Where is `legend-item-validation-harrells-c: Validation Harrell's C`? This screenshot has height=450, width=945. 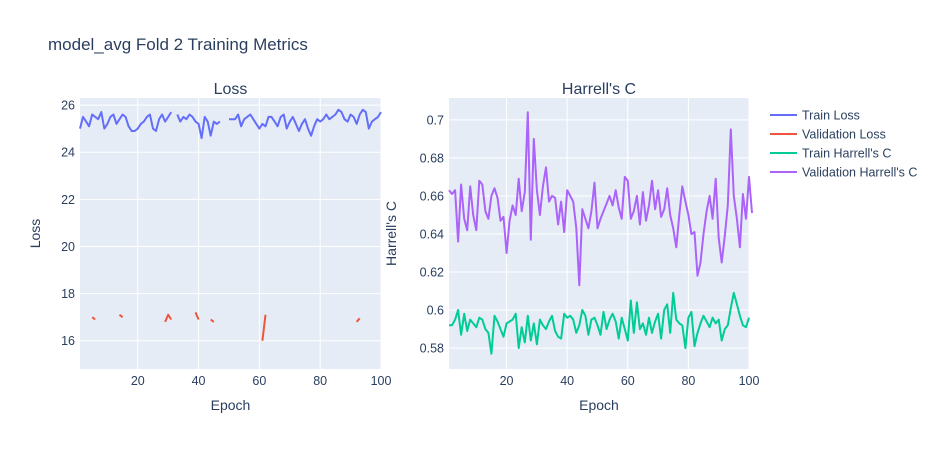
legend-item-validation-harrells-c: Validation Harrell's C is located at coordinates (843, 173).